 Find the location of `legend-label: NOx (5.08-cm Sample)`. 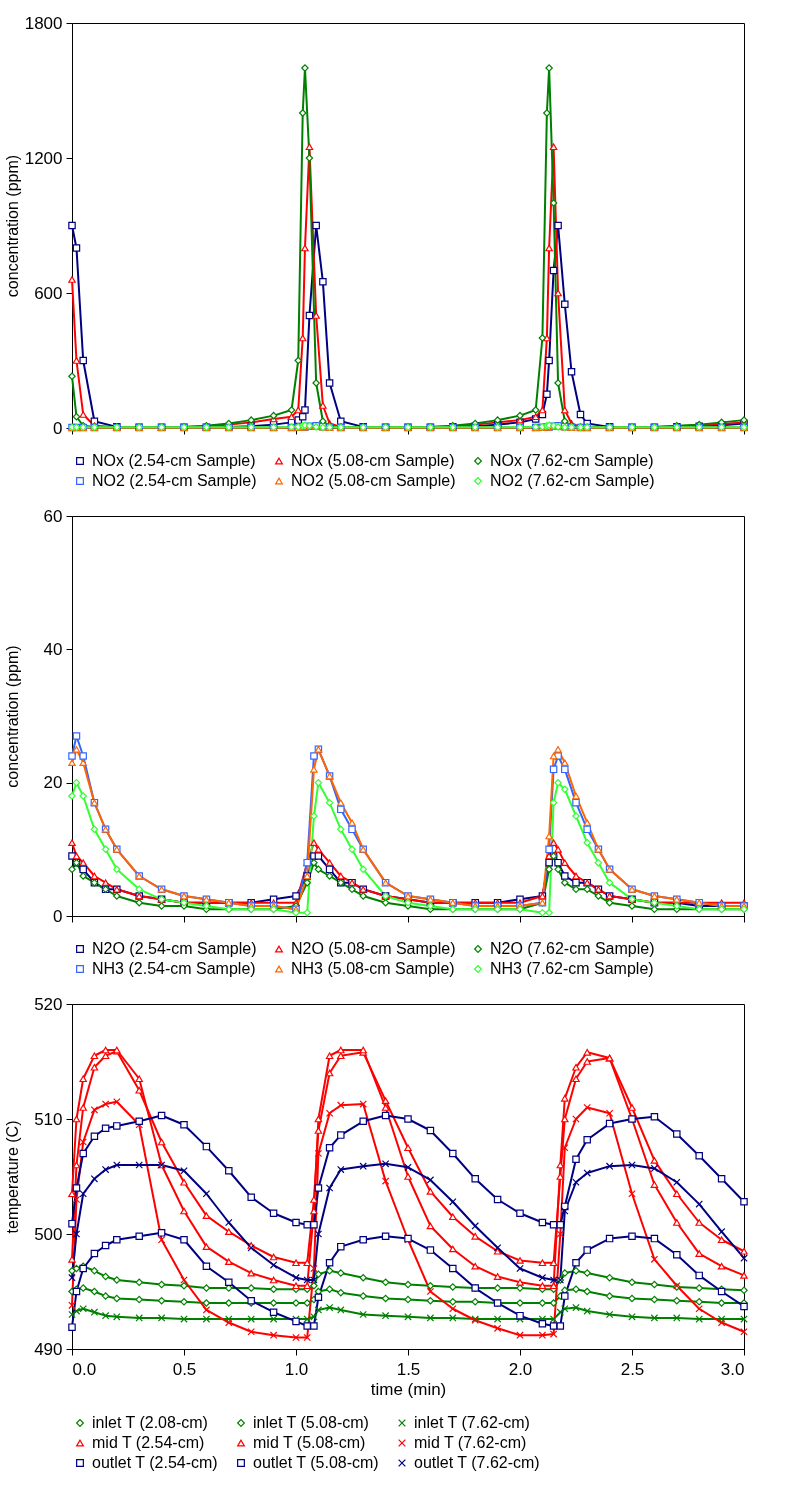

legend-label: NOx (5.08-cm Sample) is located at coordinates (373, 460).